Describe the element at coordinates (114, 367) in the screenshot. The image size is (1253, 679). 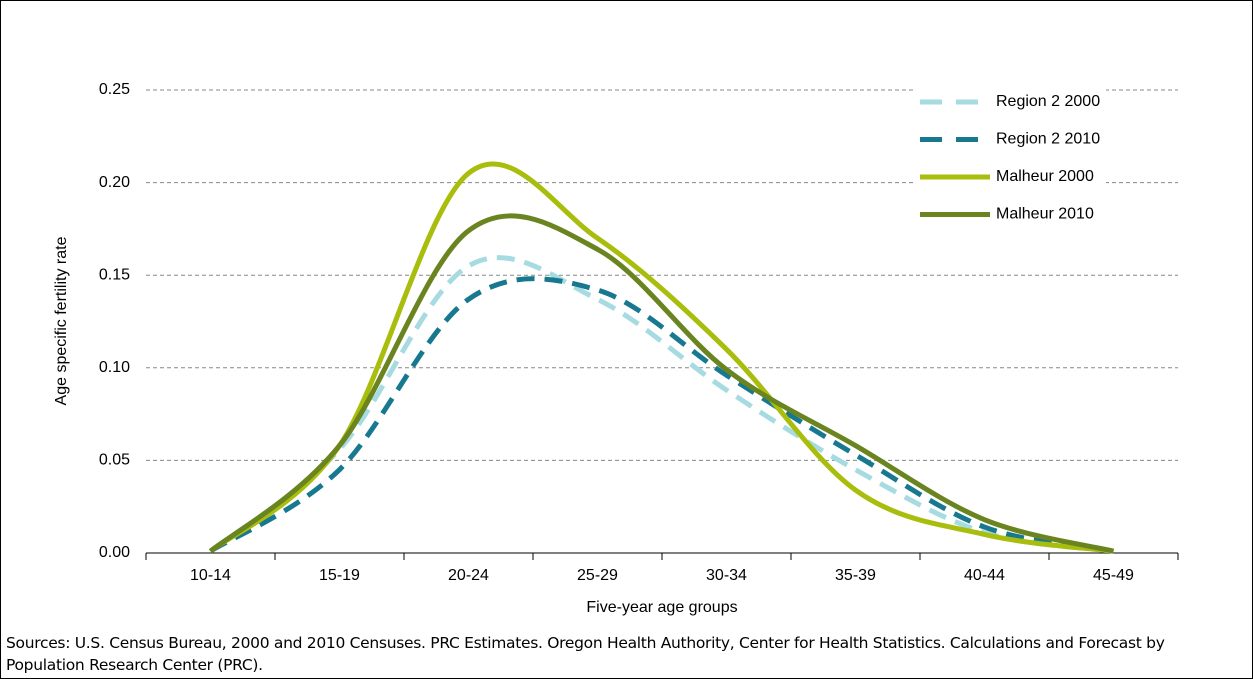
I see `y-tick-label: 0.10` at that location.